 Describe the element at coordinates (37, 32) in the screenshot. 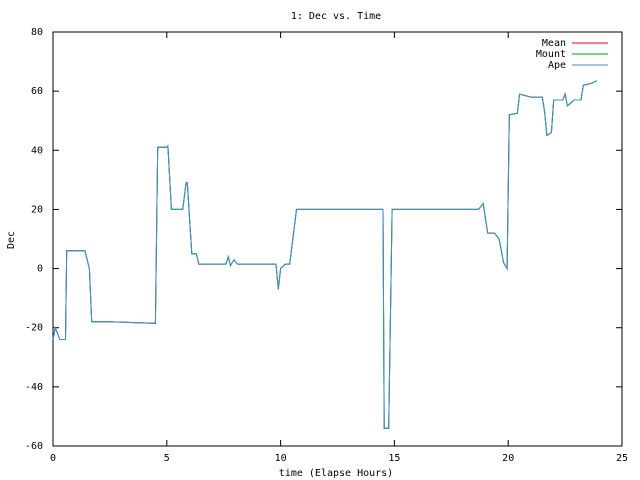

I see `y-tick-label: 80` at that location.